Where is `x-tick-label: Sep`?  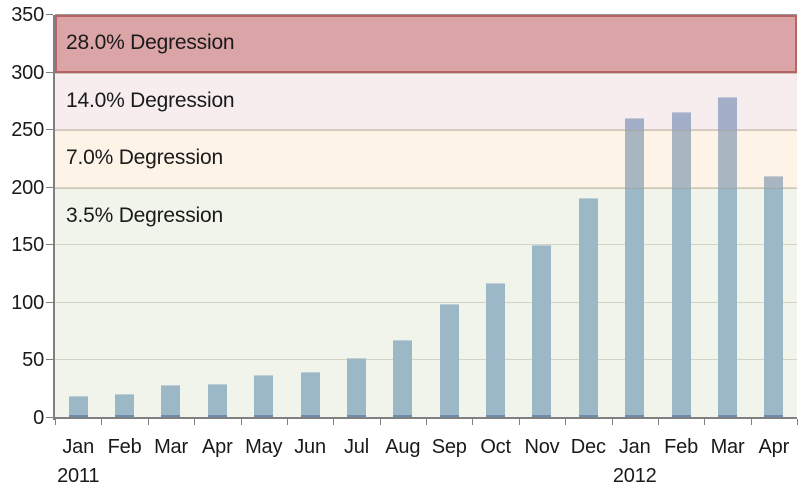 x-tick-label: Sep is located at coordinates (449, 447).